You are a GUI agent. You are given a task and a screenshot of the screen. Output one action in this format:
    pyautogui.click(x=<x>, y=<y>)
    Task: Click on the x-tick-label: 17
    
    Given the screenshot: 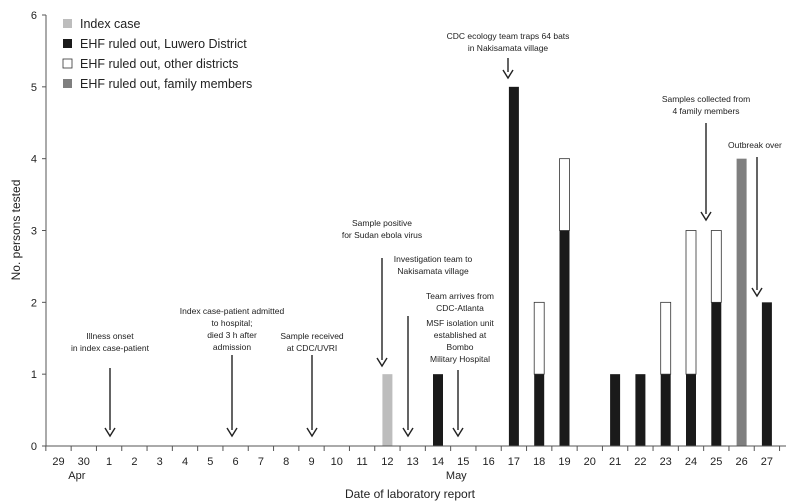 What is the action you would take?
    pyautogui.click(x=514, y=462)
    